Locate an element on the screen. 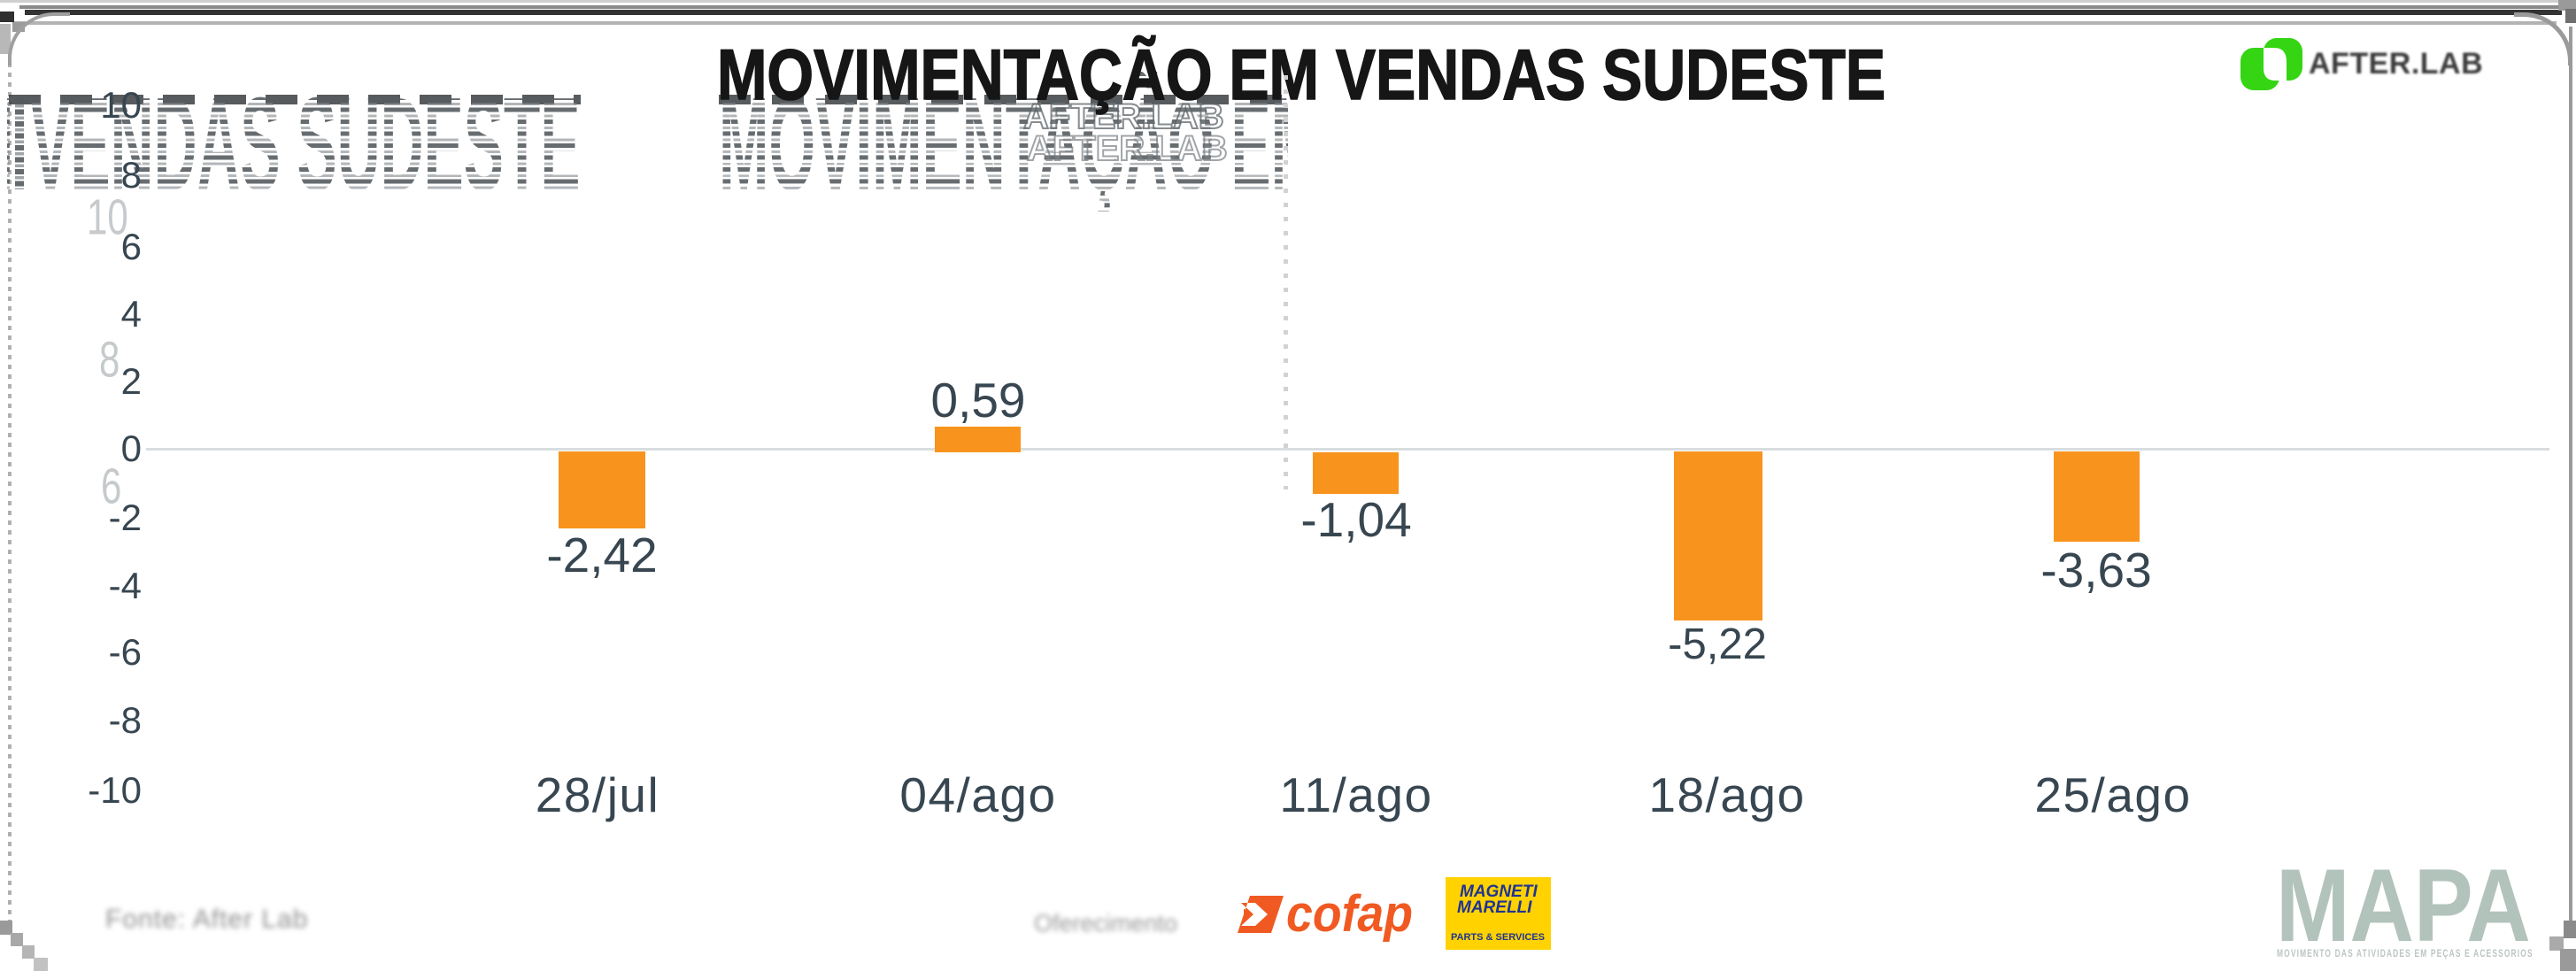 Image resolution: width=2576 pixels, height=971 pixels. svg-text: cofap is located at coordinates (1349, 915).